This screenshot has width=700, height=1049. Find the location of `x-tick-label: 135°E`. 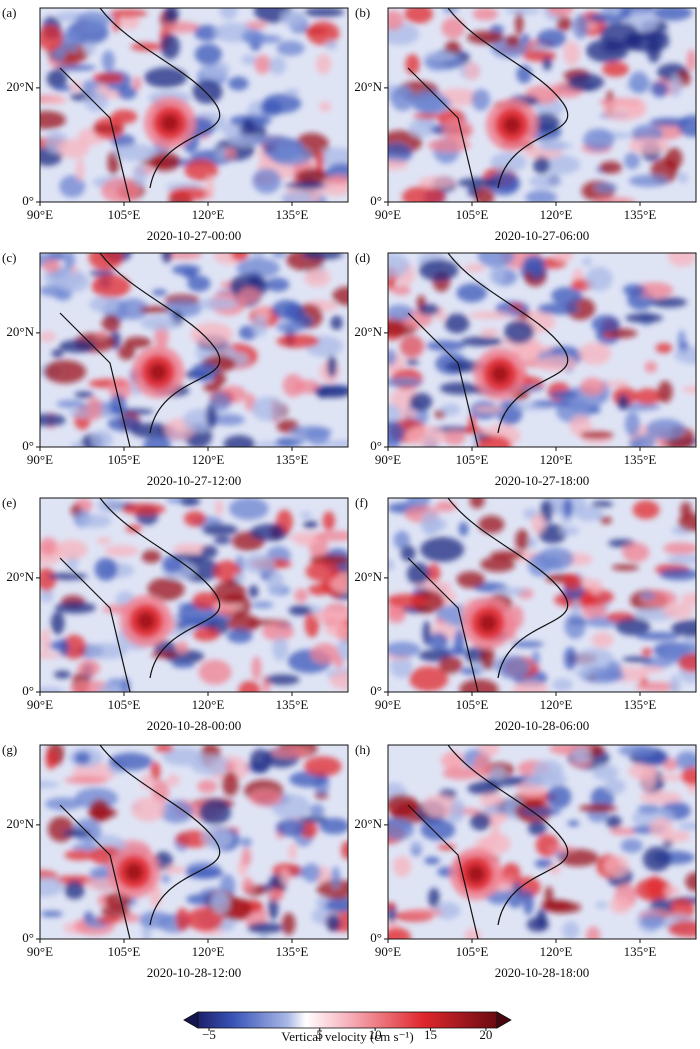

x-tick-label: 135°E is located at coordinates (292, 951).